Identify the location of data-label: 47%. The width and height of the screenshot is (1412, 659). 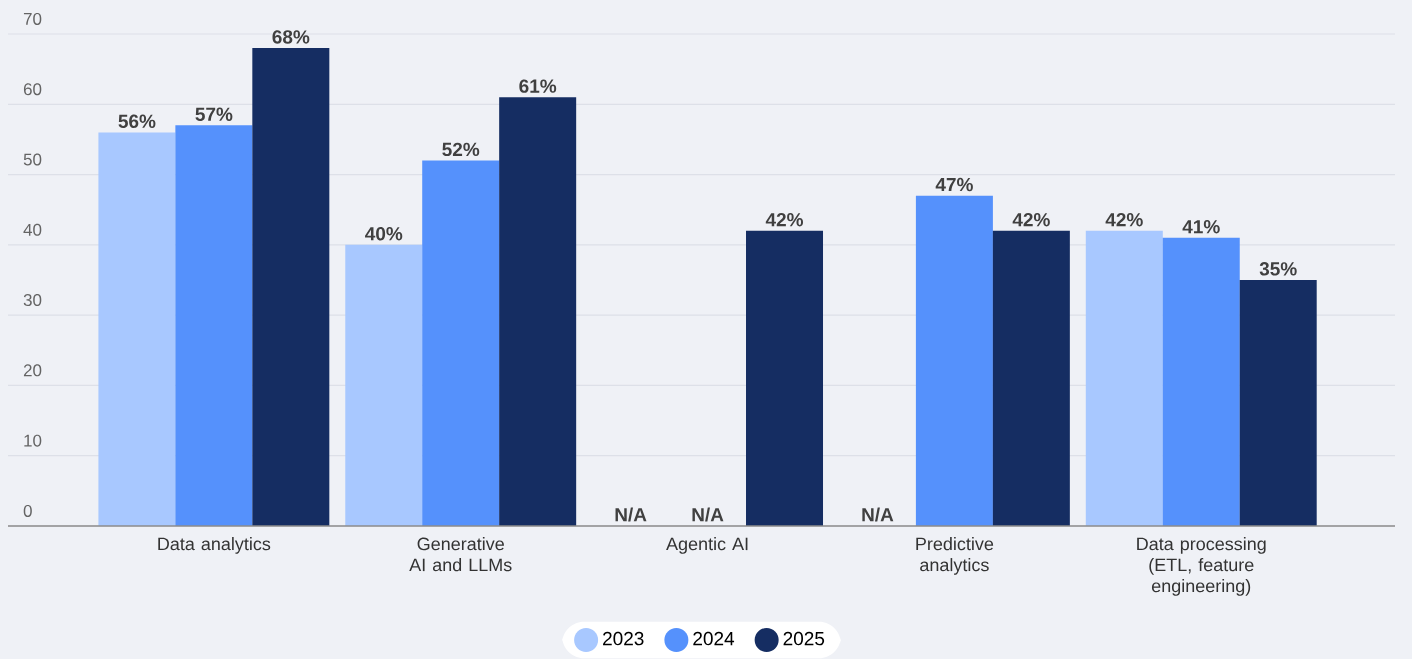
(954, 184).